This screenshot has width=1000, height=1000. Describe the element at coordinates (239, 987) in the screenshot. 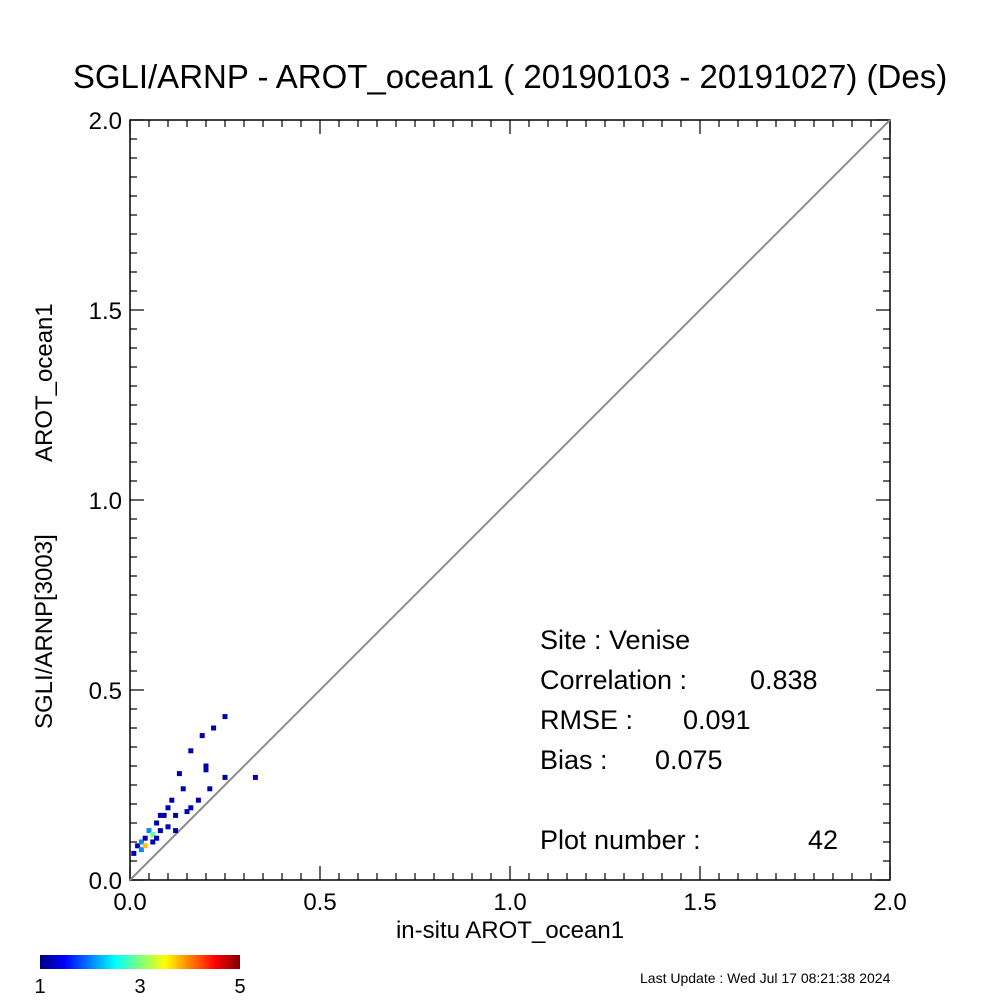

I see `colorbar-label: 5` at that location.